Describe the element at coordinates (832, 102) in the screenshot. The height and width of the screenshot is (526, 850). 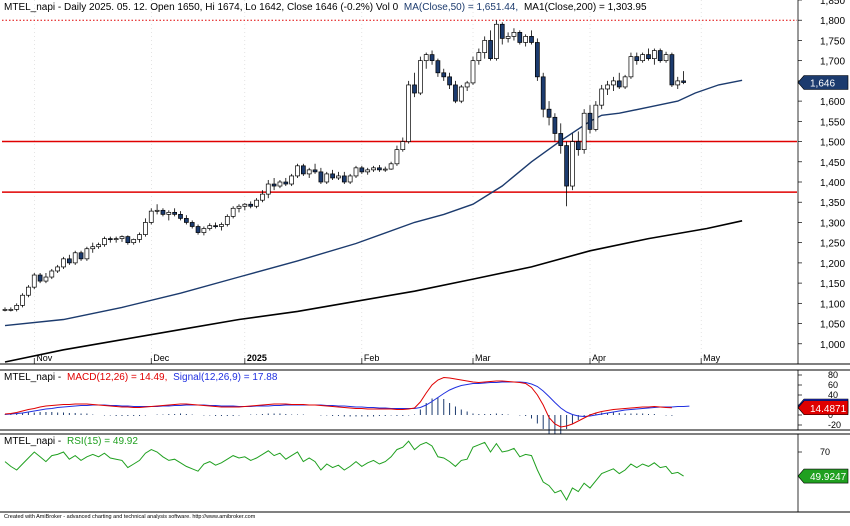
I see `price-y-tick-label-5: 1,600` at that location.